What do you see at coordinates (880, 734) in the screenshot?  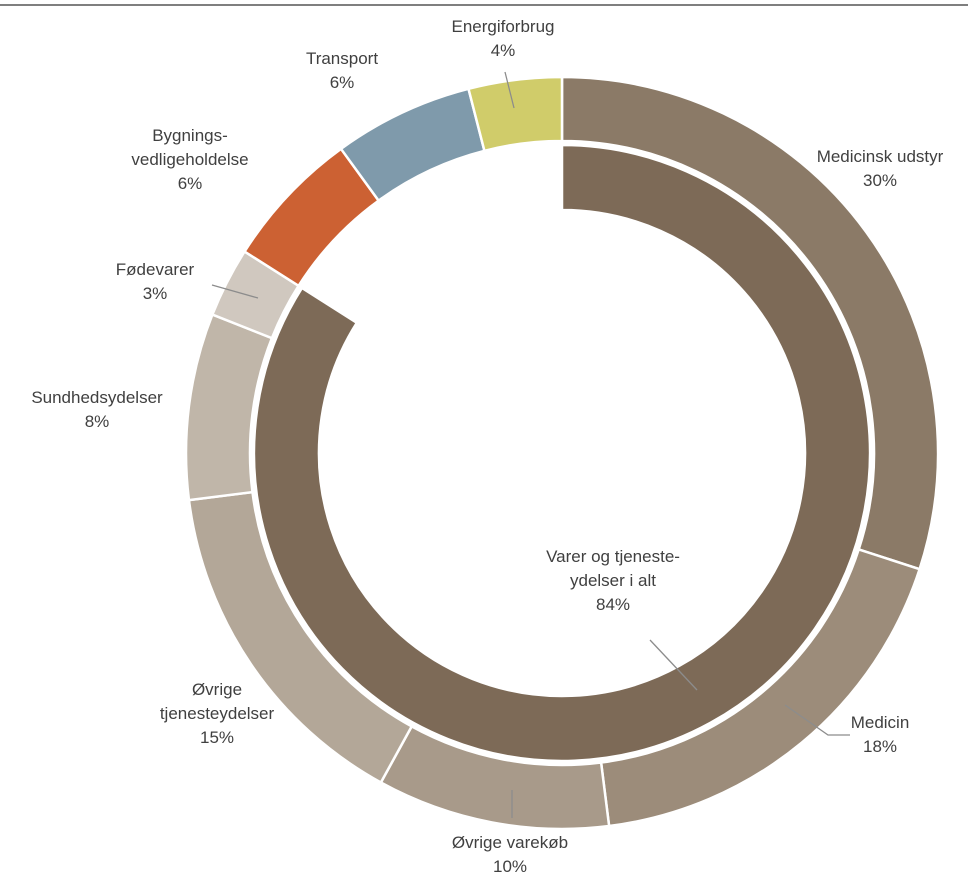 I see `medicin-label: Medicin 18%` at bounding box center [880, 734].